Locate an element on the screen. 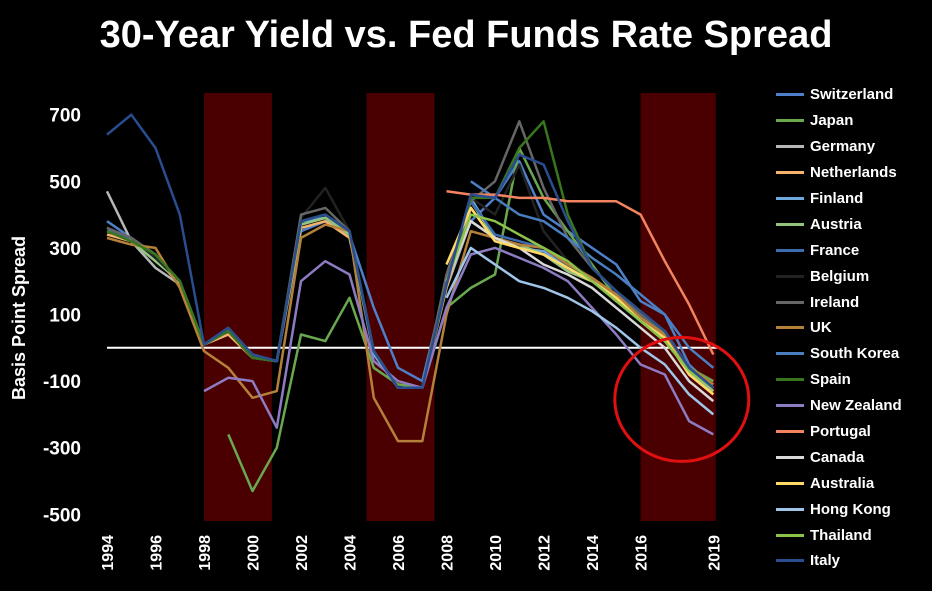  legend-label: Thailand is located at coordinates (841, 535).